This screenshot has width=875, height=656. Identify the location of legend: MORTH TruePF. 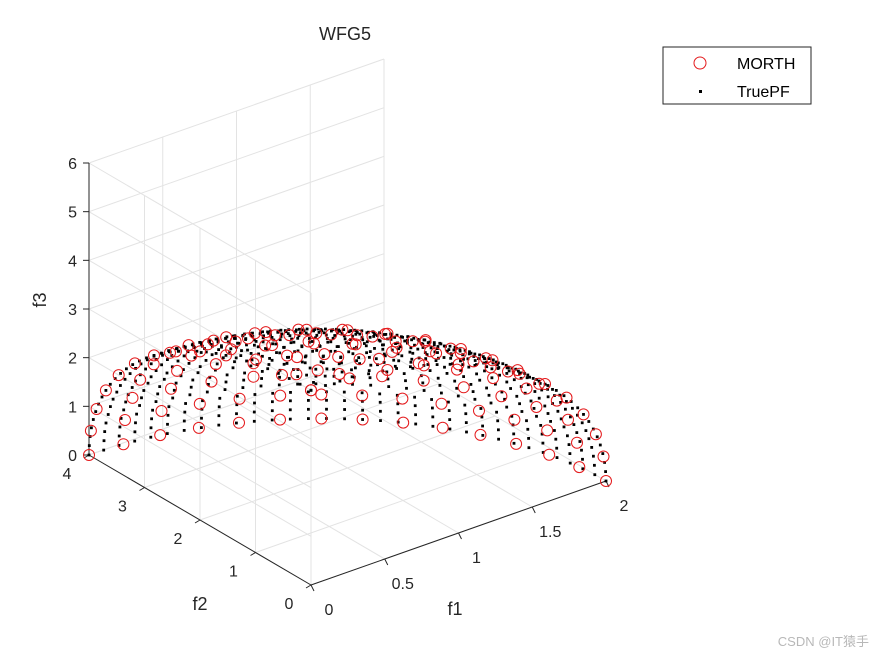
(737, 75).